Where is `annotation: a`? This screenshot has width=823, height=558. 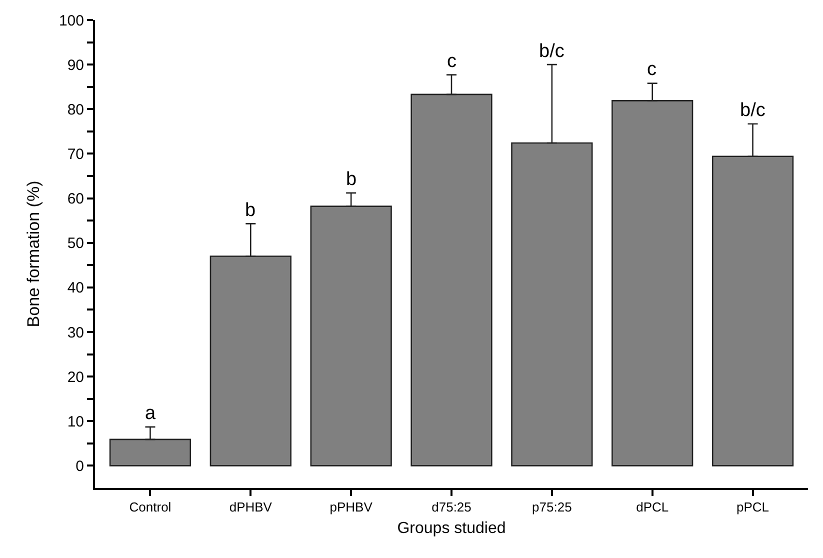
annotation: a is located at coordinates (150, 413).